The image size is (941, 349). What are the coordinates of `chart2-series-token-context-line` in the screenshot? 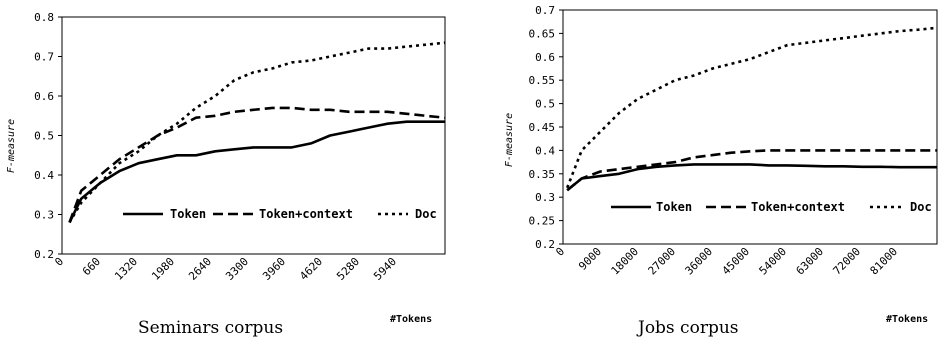 It's located at (751, 170).